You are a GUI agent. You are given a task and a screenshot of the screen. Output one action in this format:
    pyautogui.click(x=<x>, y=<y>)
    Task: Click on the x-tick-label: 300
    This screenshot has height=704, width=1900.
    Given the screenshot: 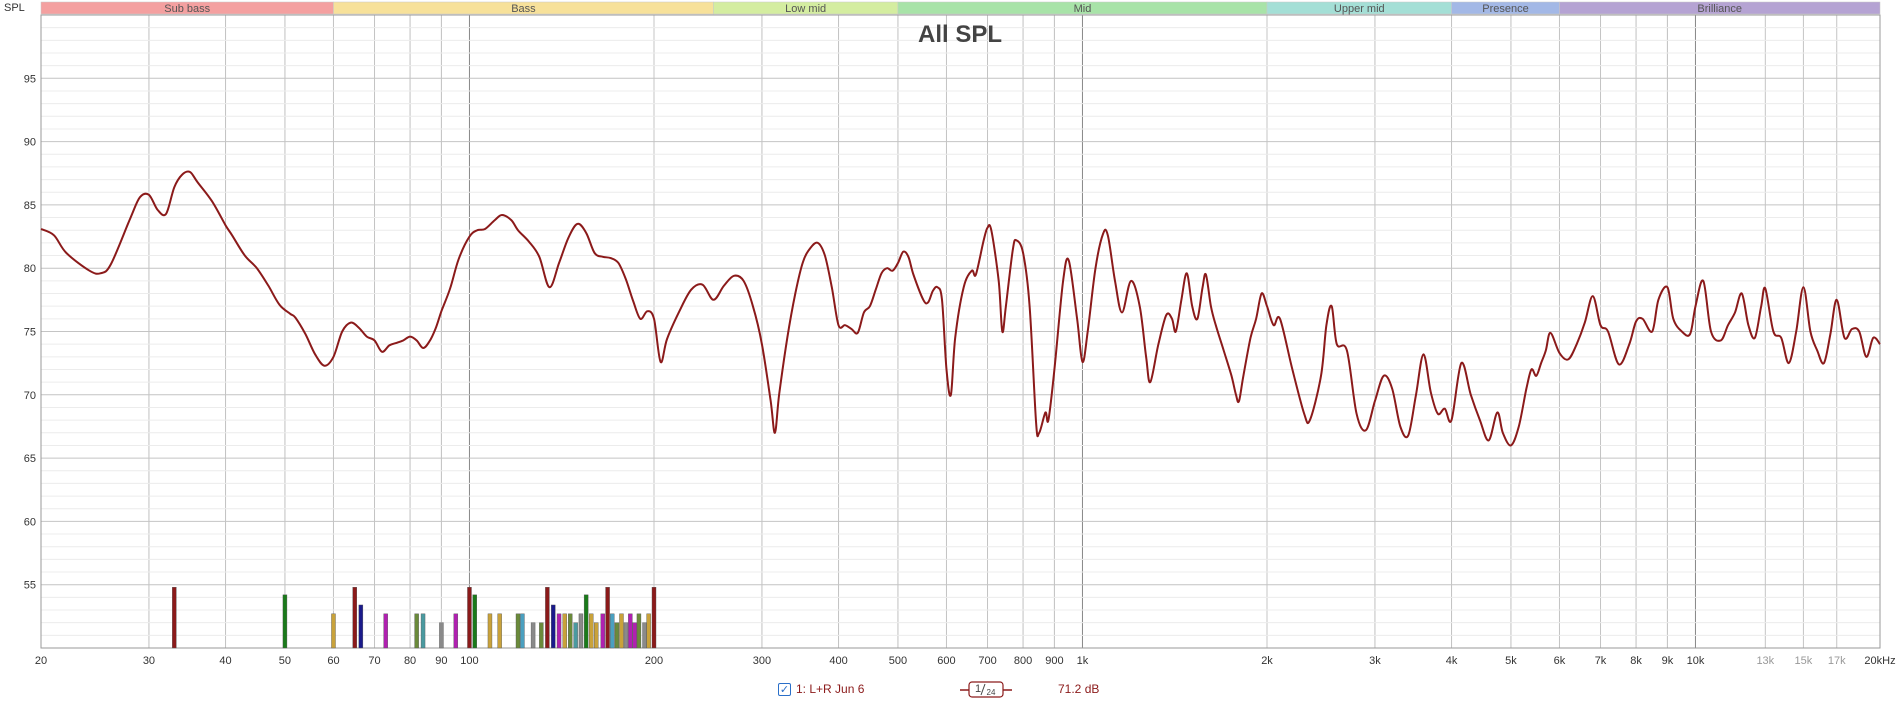 What is the action you would take?
    pyautogui.click(x=762, y=661)
    